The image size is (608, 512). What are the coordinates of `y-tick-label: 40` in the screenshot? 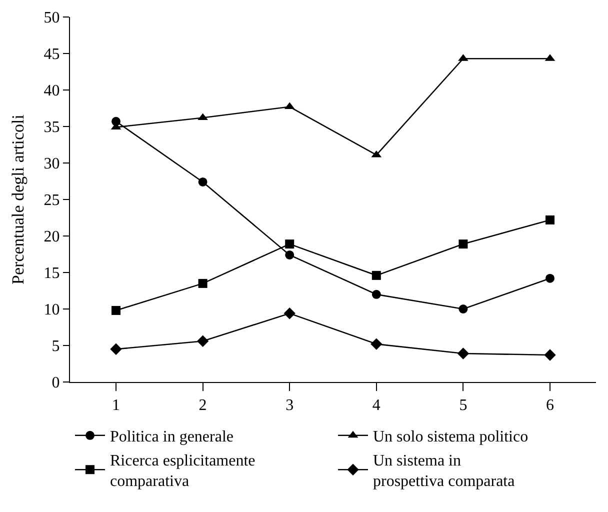 It's located at (52, 91).